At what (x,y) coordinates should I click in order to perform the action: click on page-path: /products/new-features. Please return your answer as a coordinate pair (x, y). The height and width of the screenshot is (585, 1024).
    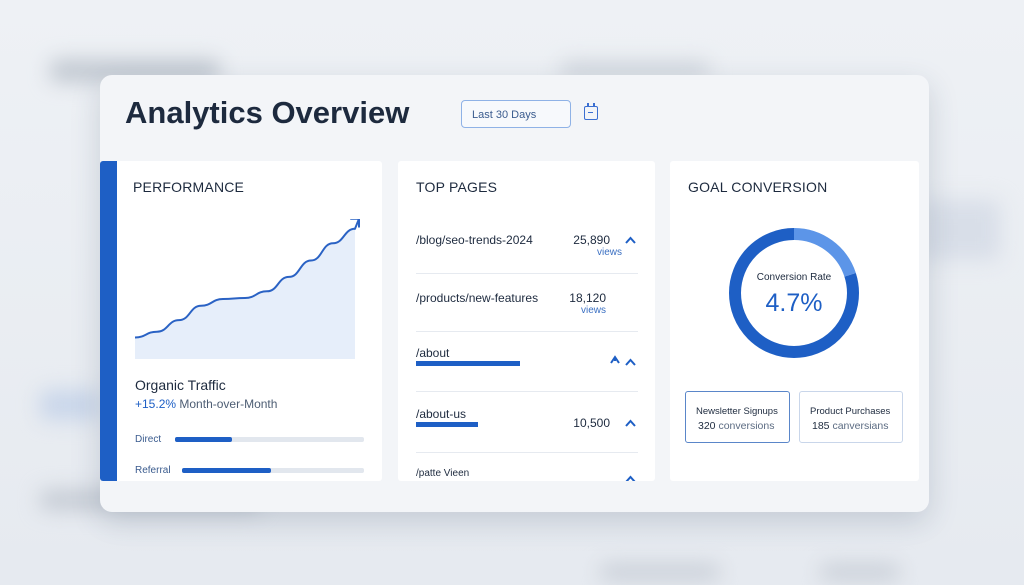
    Looking at the image, I should click on (477, 298).